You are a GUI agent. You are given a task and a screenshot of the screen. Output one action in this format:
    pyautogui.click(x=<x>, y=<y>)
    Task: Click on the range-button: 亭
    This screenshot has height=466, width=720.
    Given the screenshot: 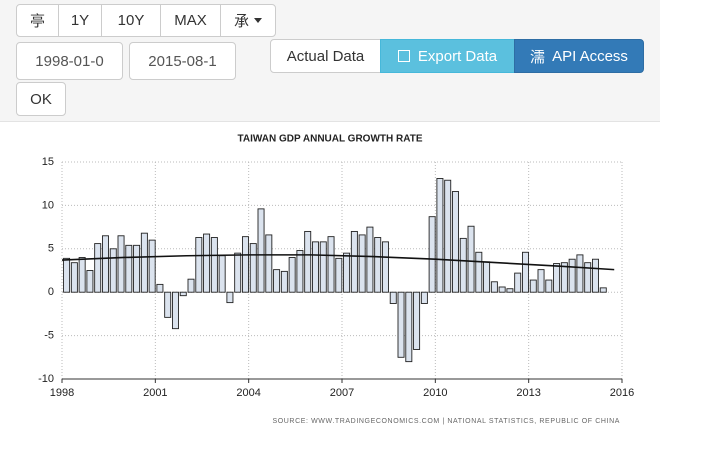 What is the action you would take?
    pyautogui.click(x=37, y=20)
    